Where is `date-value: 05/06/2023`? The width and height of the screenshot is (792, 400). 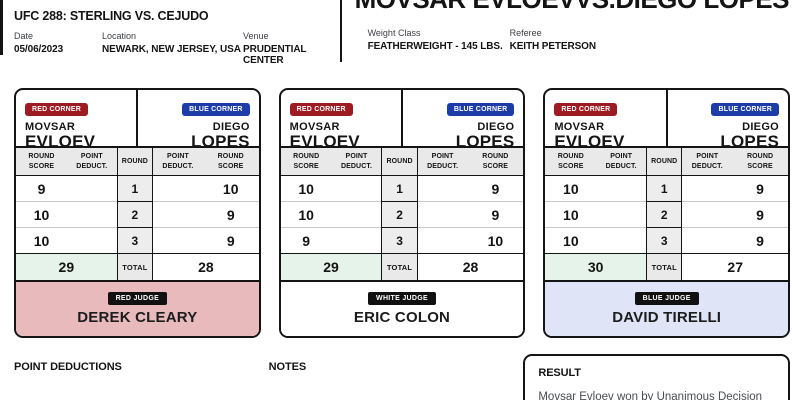 date-value: 05/06/2023 is located at coordinates (39, 49).